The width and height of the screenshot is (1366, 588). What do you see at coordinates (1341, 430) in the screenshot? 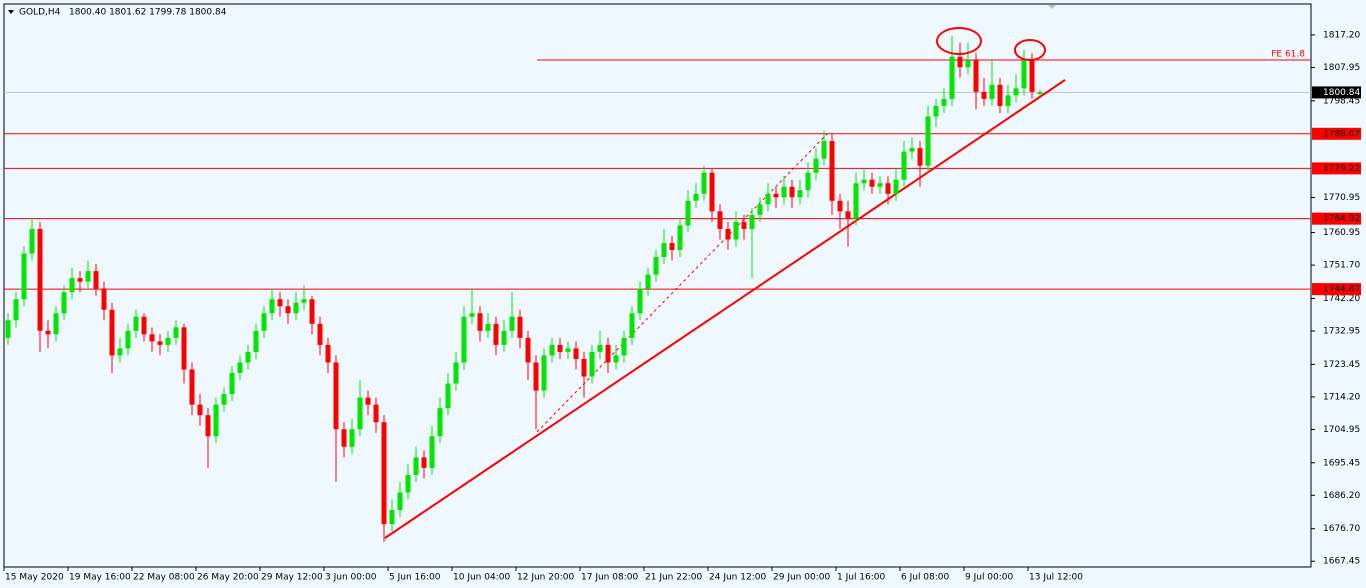
I see `y-tick-label: 1704.95` at bounding box center [1341, 430].